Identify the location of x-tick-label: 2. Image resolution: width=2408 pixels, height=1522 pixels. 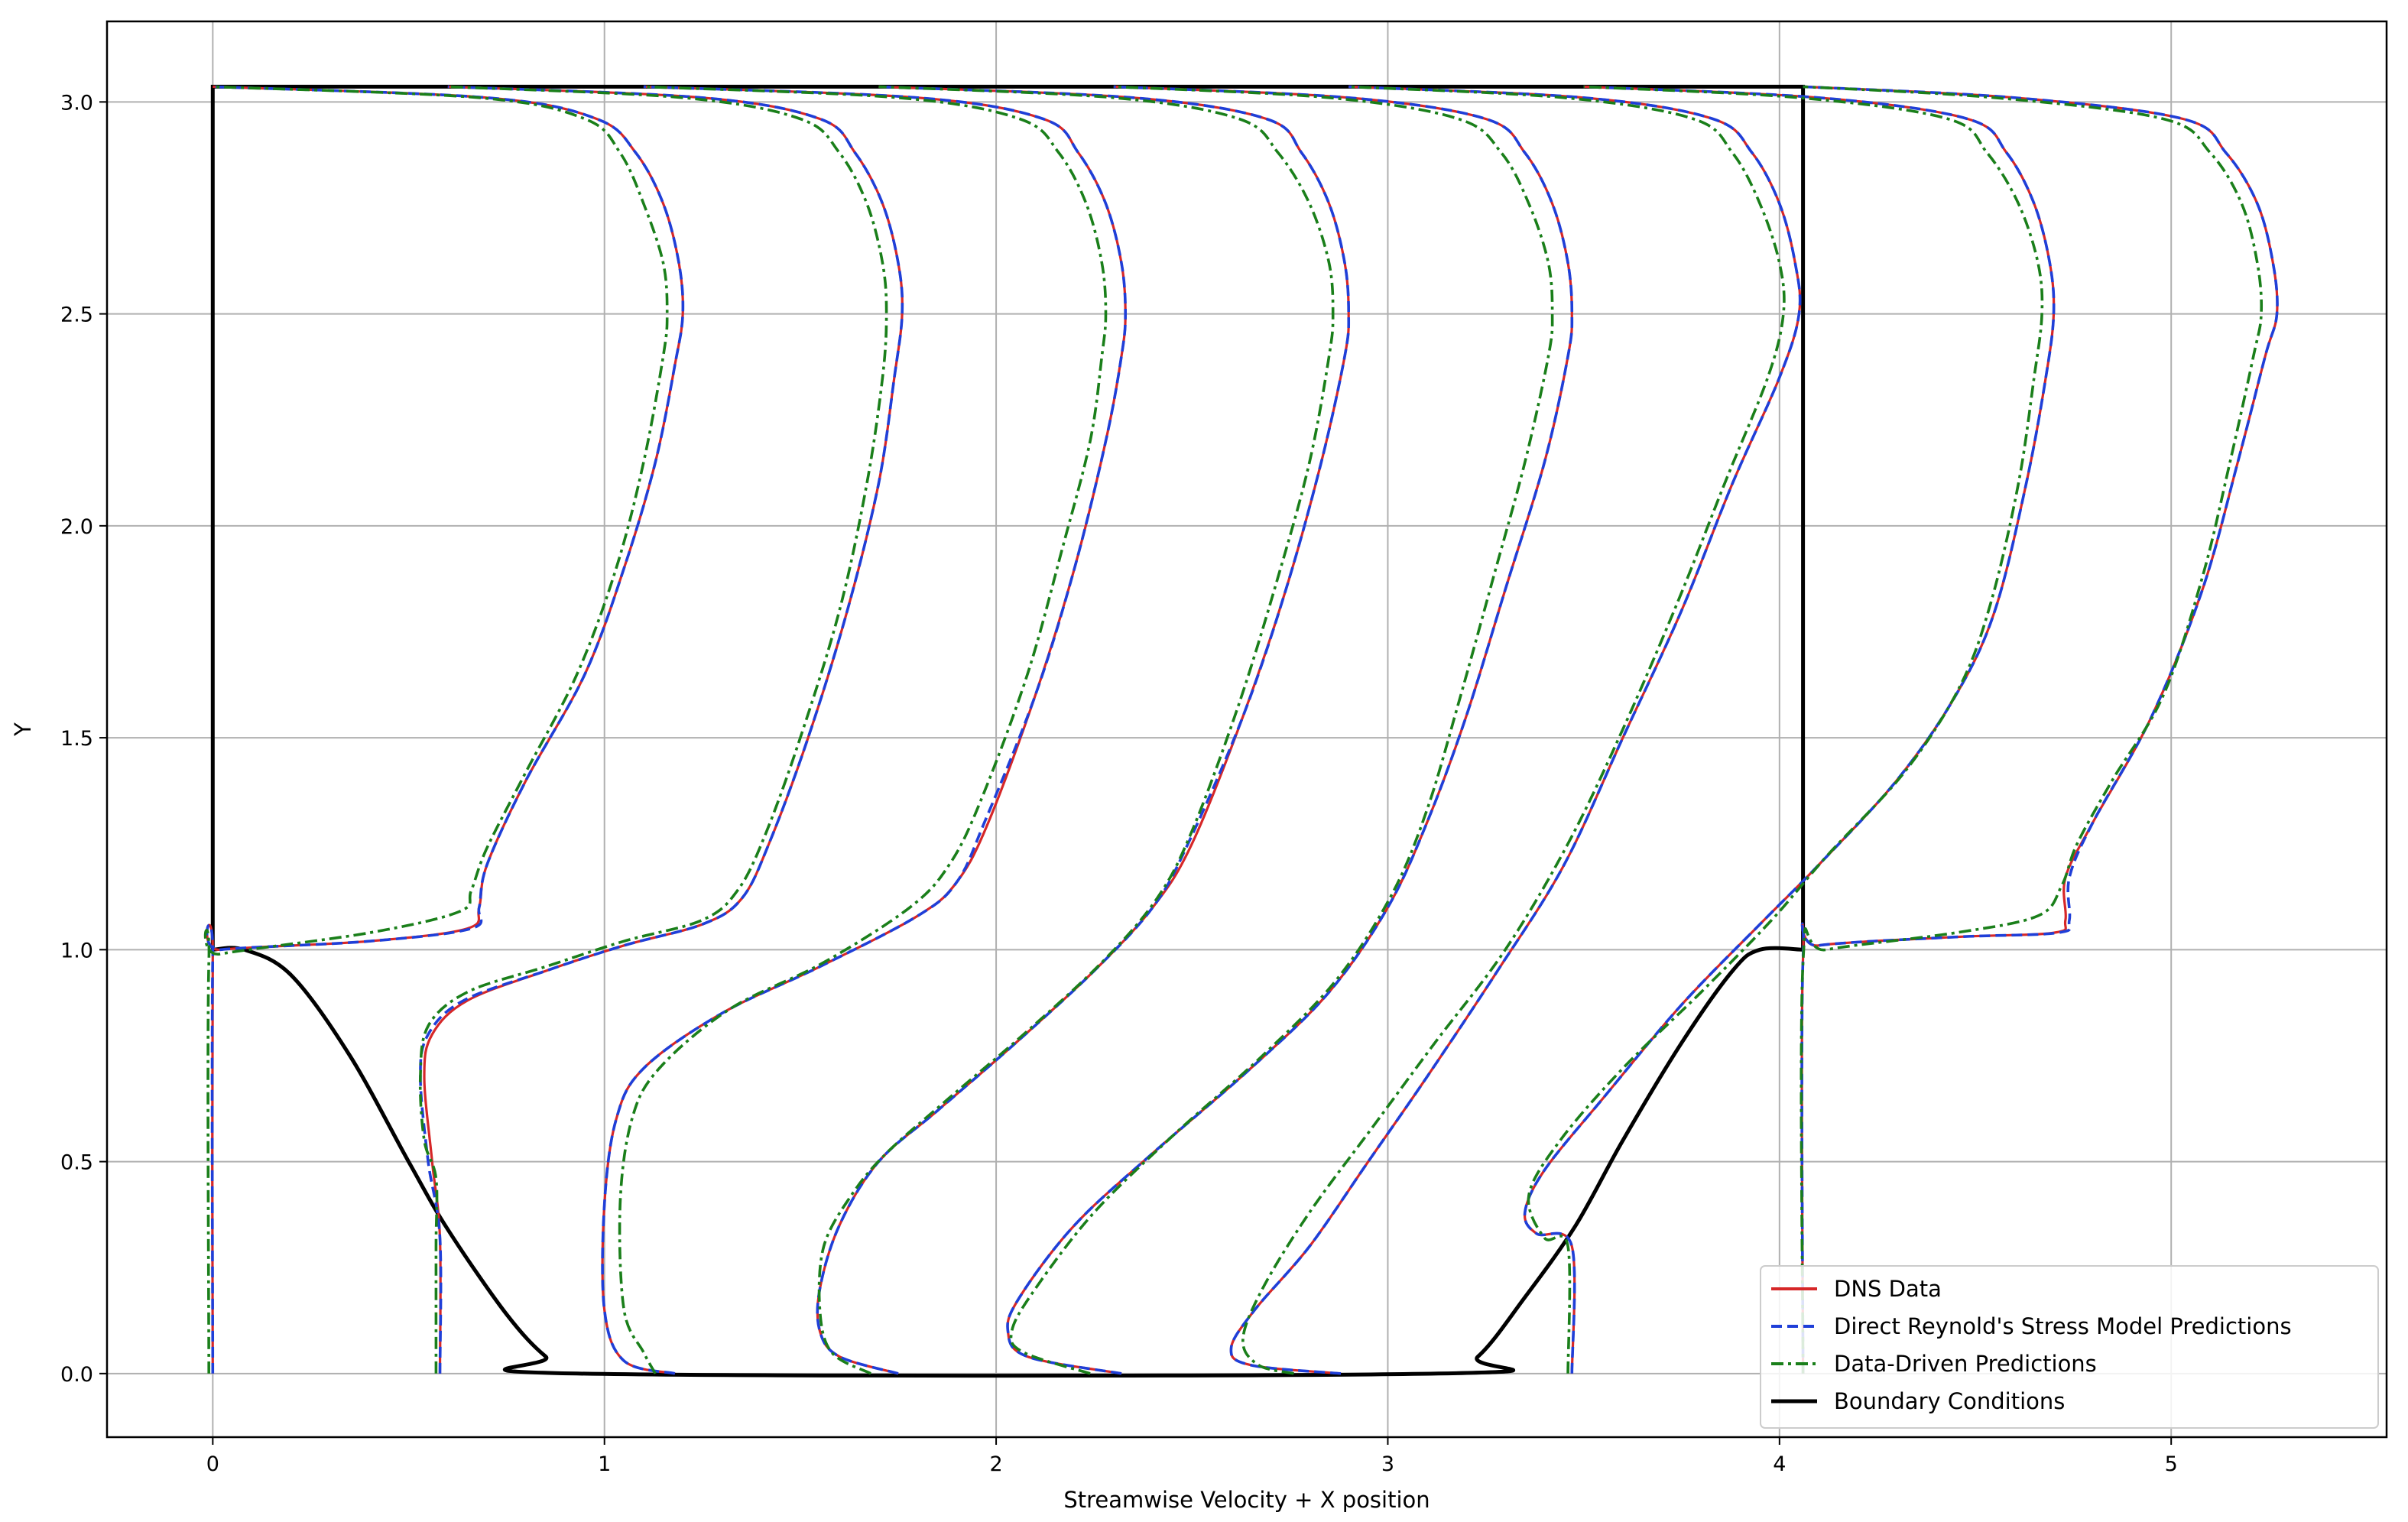
(996, 1464).